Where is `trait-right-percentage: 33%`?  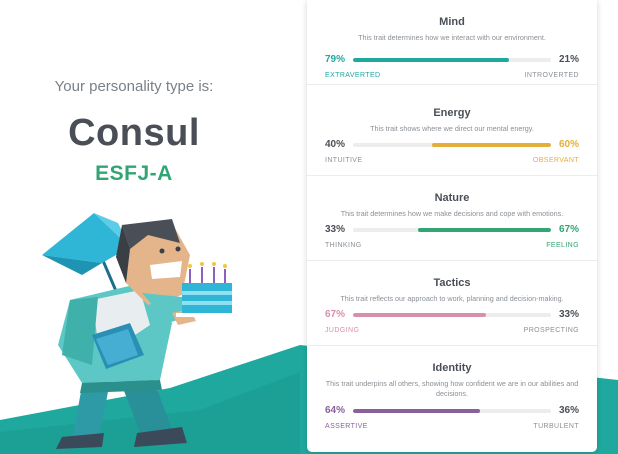 trait-right-percentage: 33% is located at coordinates (568, 314).